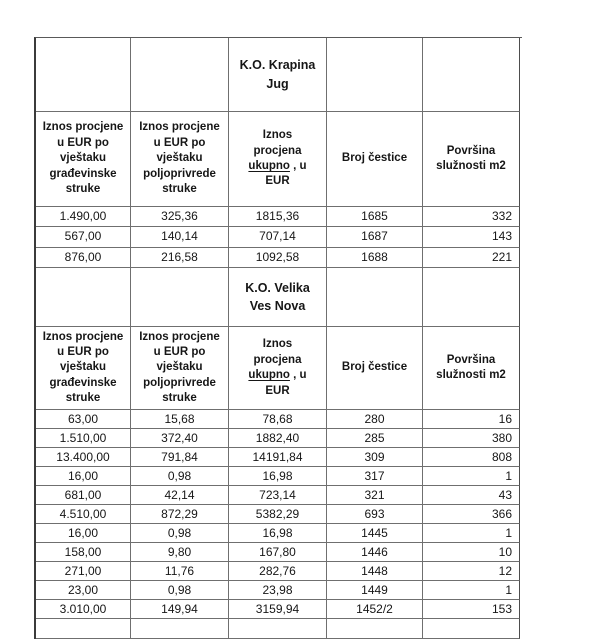 The width and height of the screenshot is (608, 639). I want to click on cell-value: 3159,94, so click(277, 608).